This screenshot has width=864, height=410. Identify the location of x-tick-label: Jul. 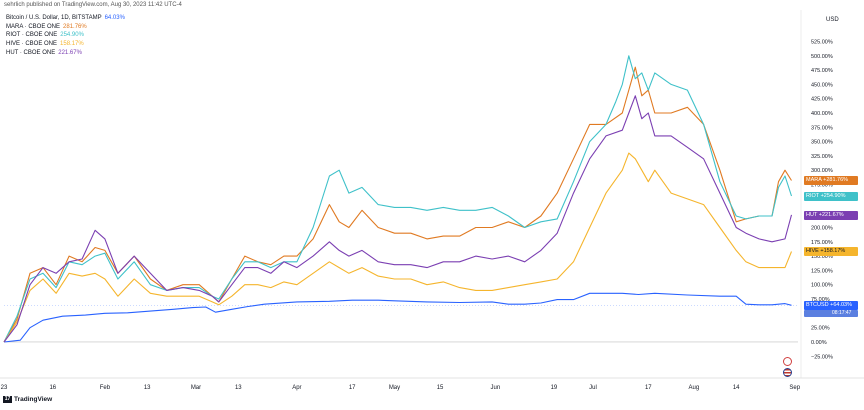
(593, 388).